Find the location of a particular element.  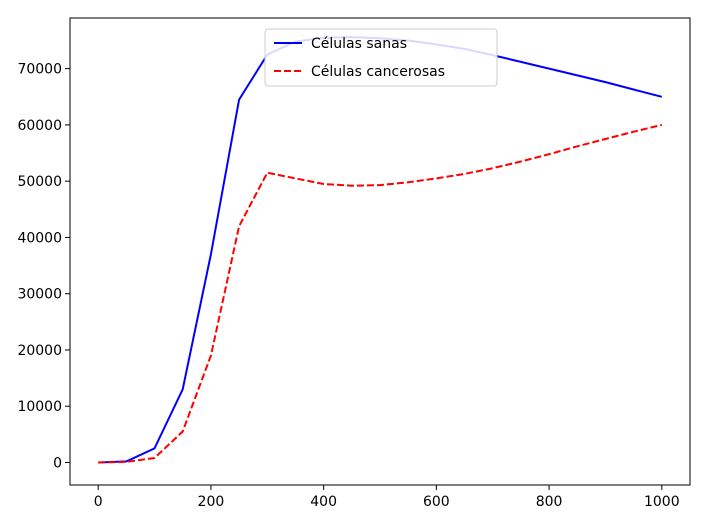

legend-label-cancer: Células cancerosas is located at coordinates (378, 72).